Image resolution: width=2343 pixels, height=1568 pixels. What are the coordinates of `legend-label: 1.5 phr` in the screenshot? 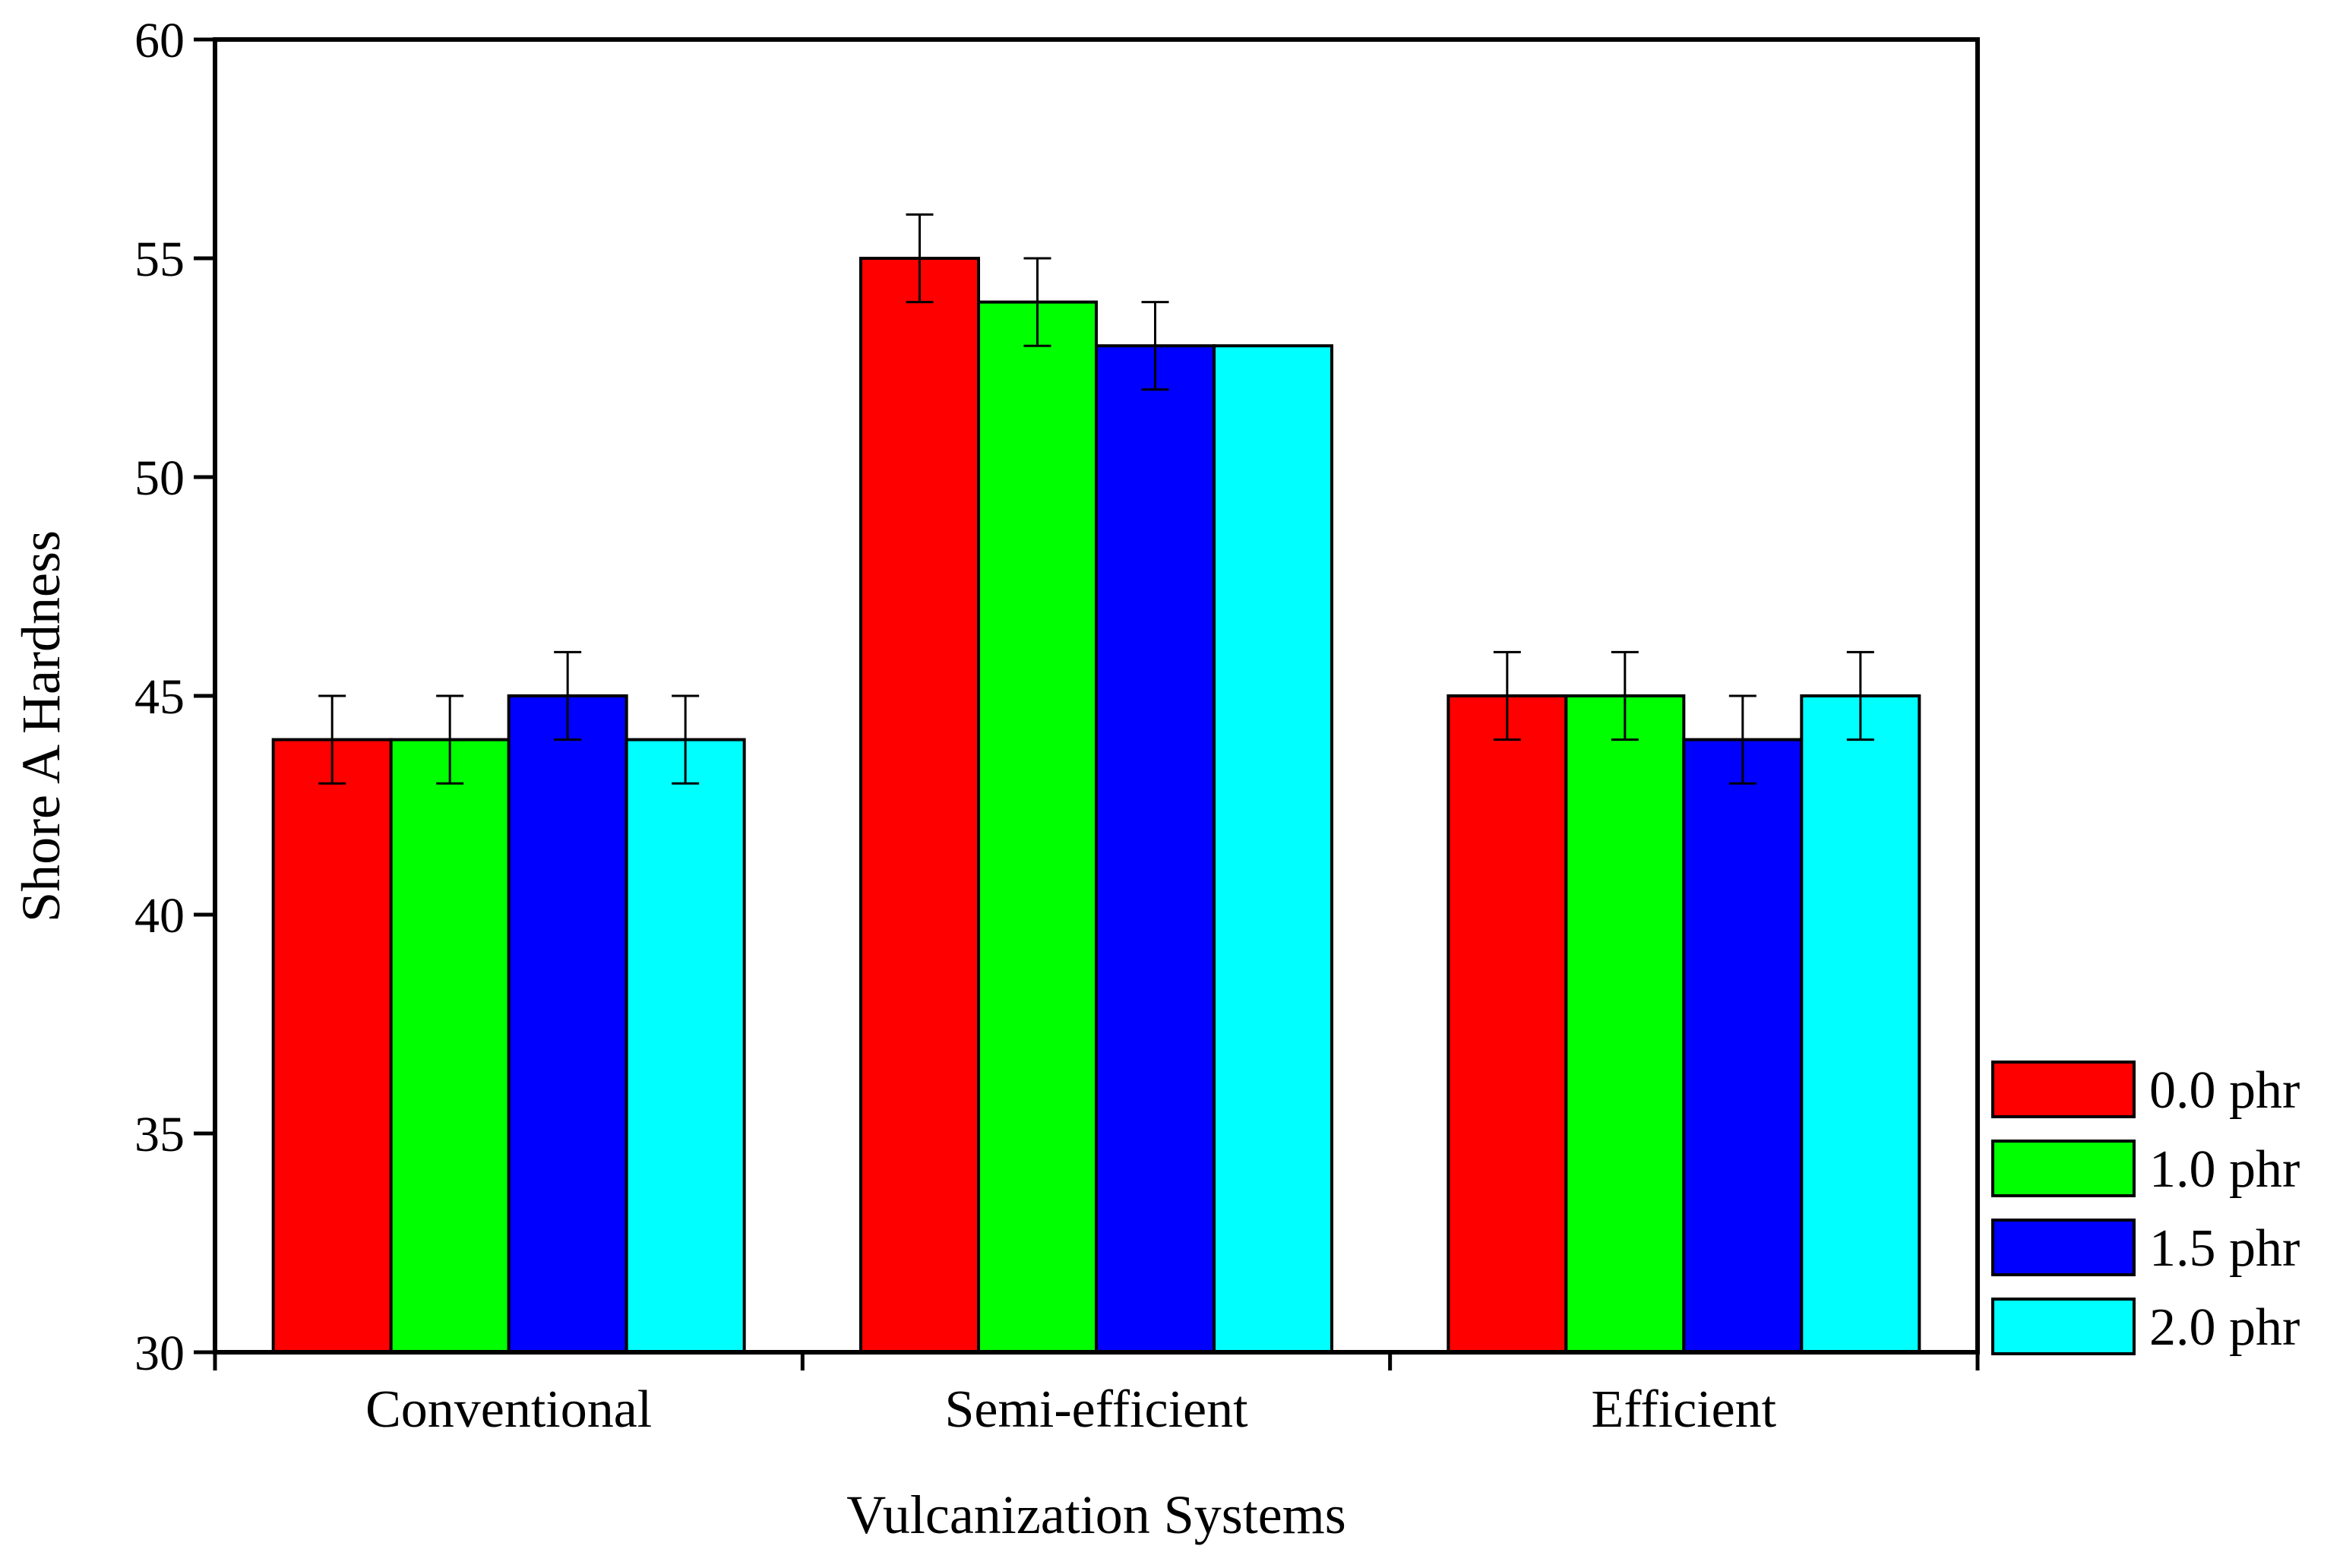 It's located at (2224, 1248).